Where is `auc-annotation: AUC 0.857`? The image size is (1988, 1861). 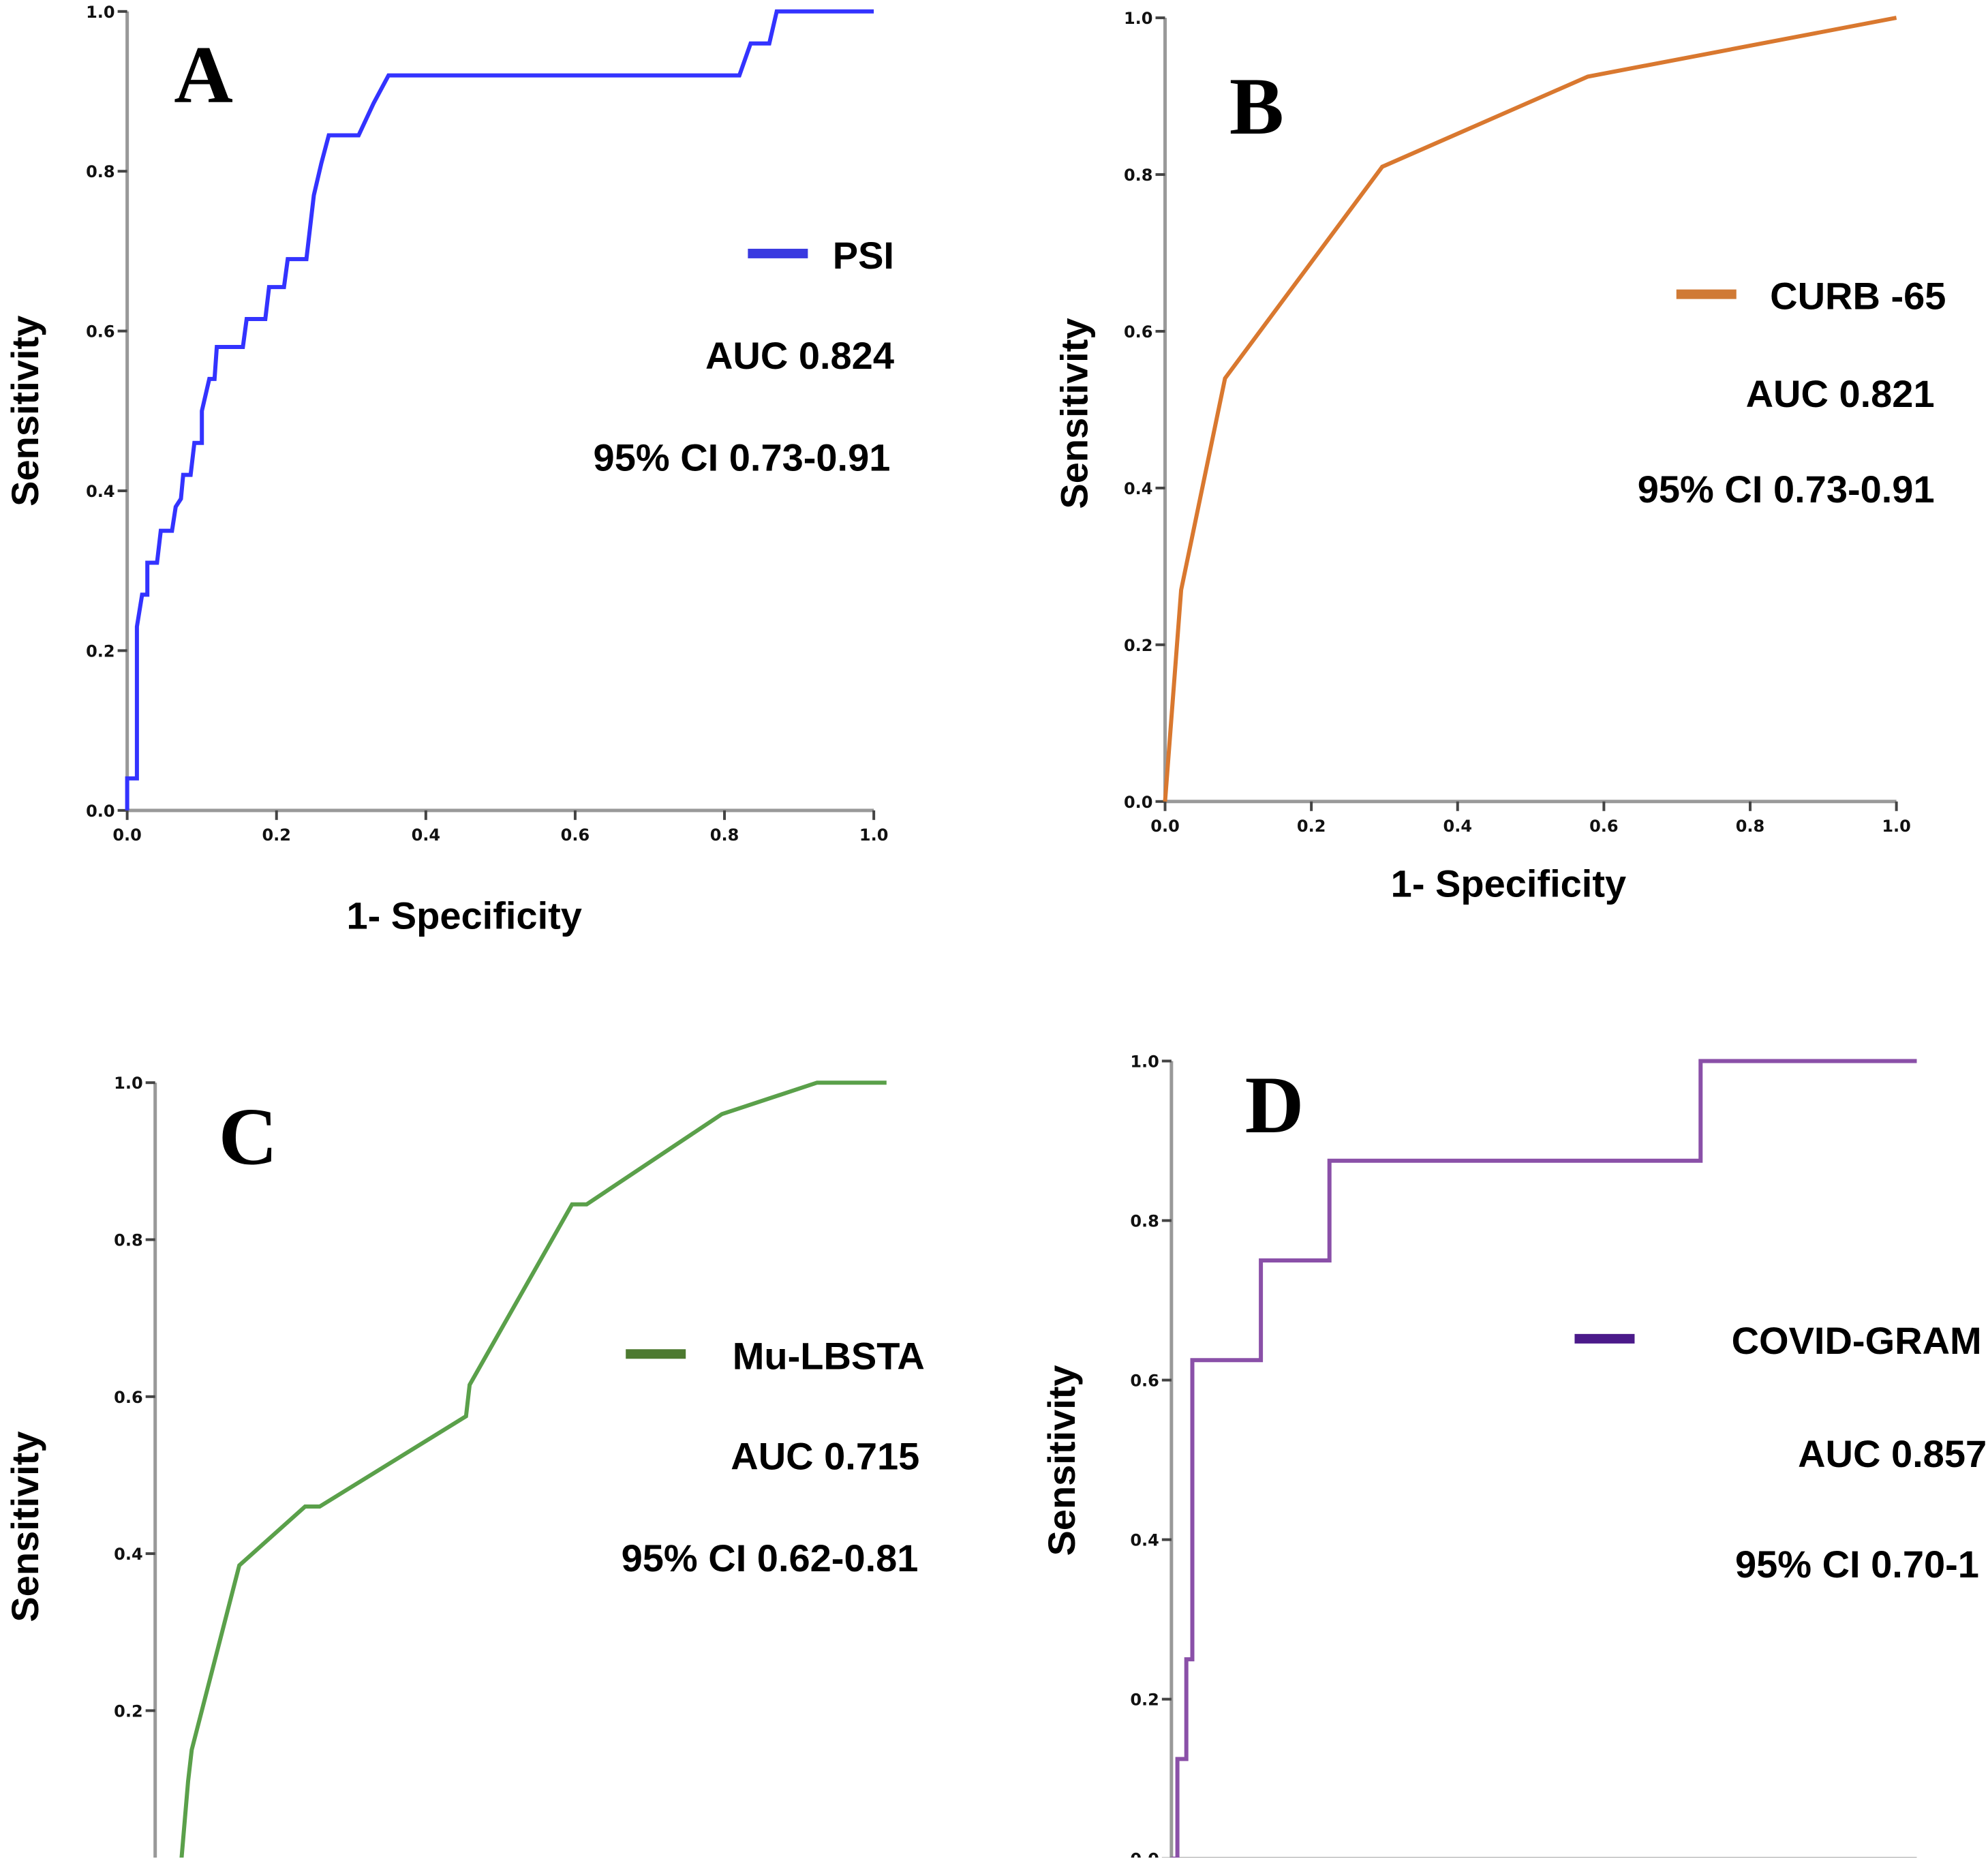
auc-annotation: AUC 0.857 is located at coordinates (1893, 1454).